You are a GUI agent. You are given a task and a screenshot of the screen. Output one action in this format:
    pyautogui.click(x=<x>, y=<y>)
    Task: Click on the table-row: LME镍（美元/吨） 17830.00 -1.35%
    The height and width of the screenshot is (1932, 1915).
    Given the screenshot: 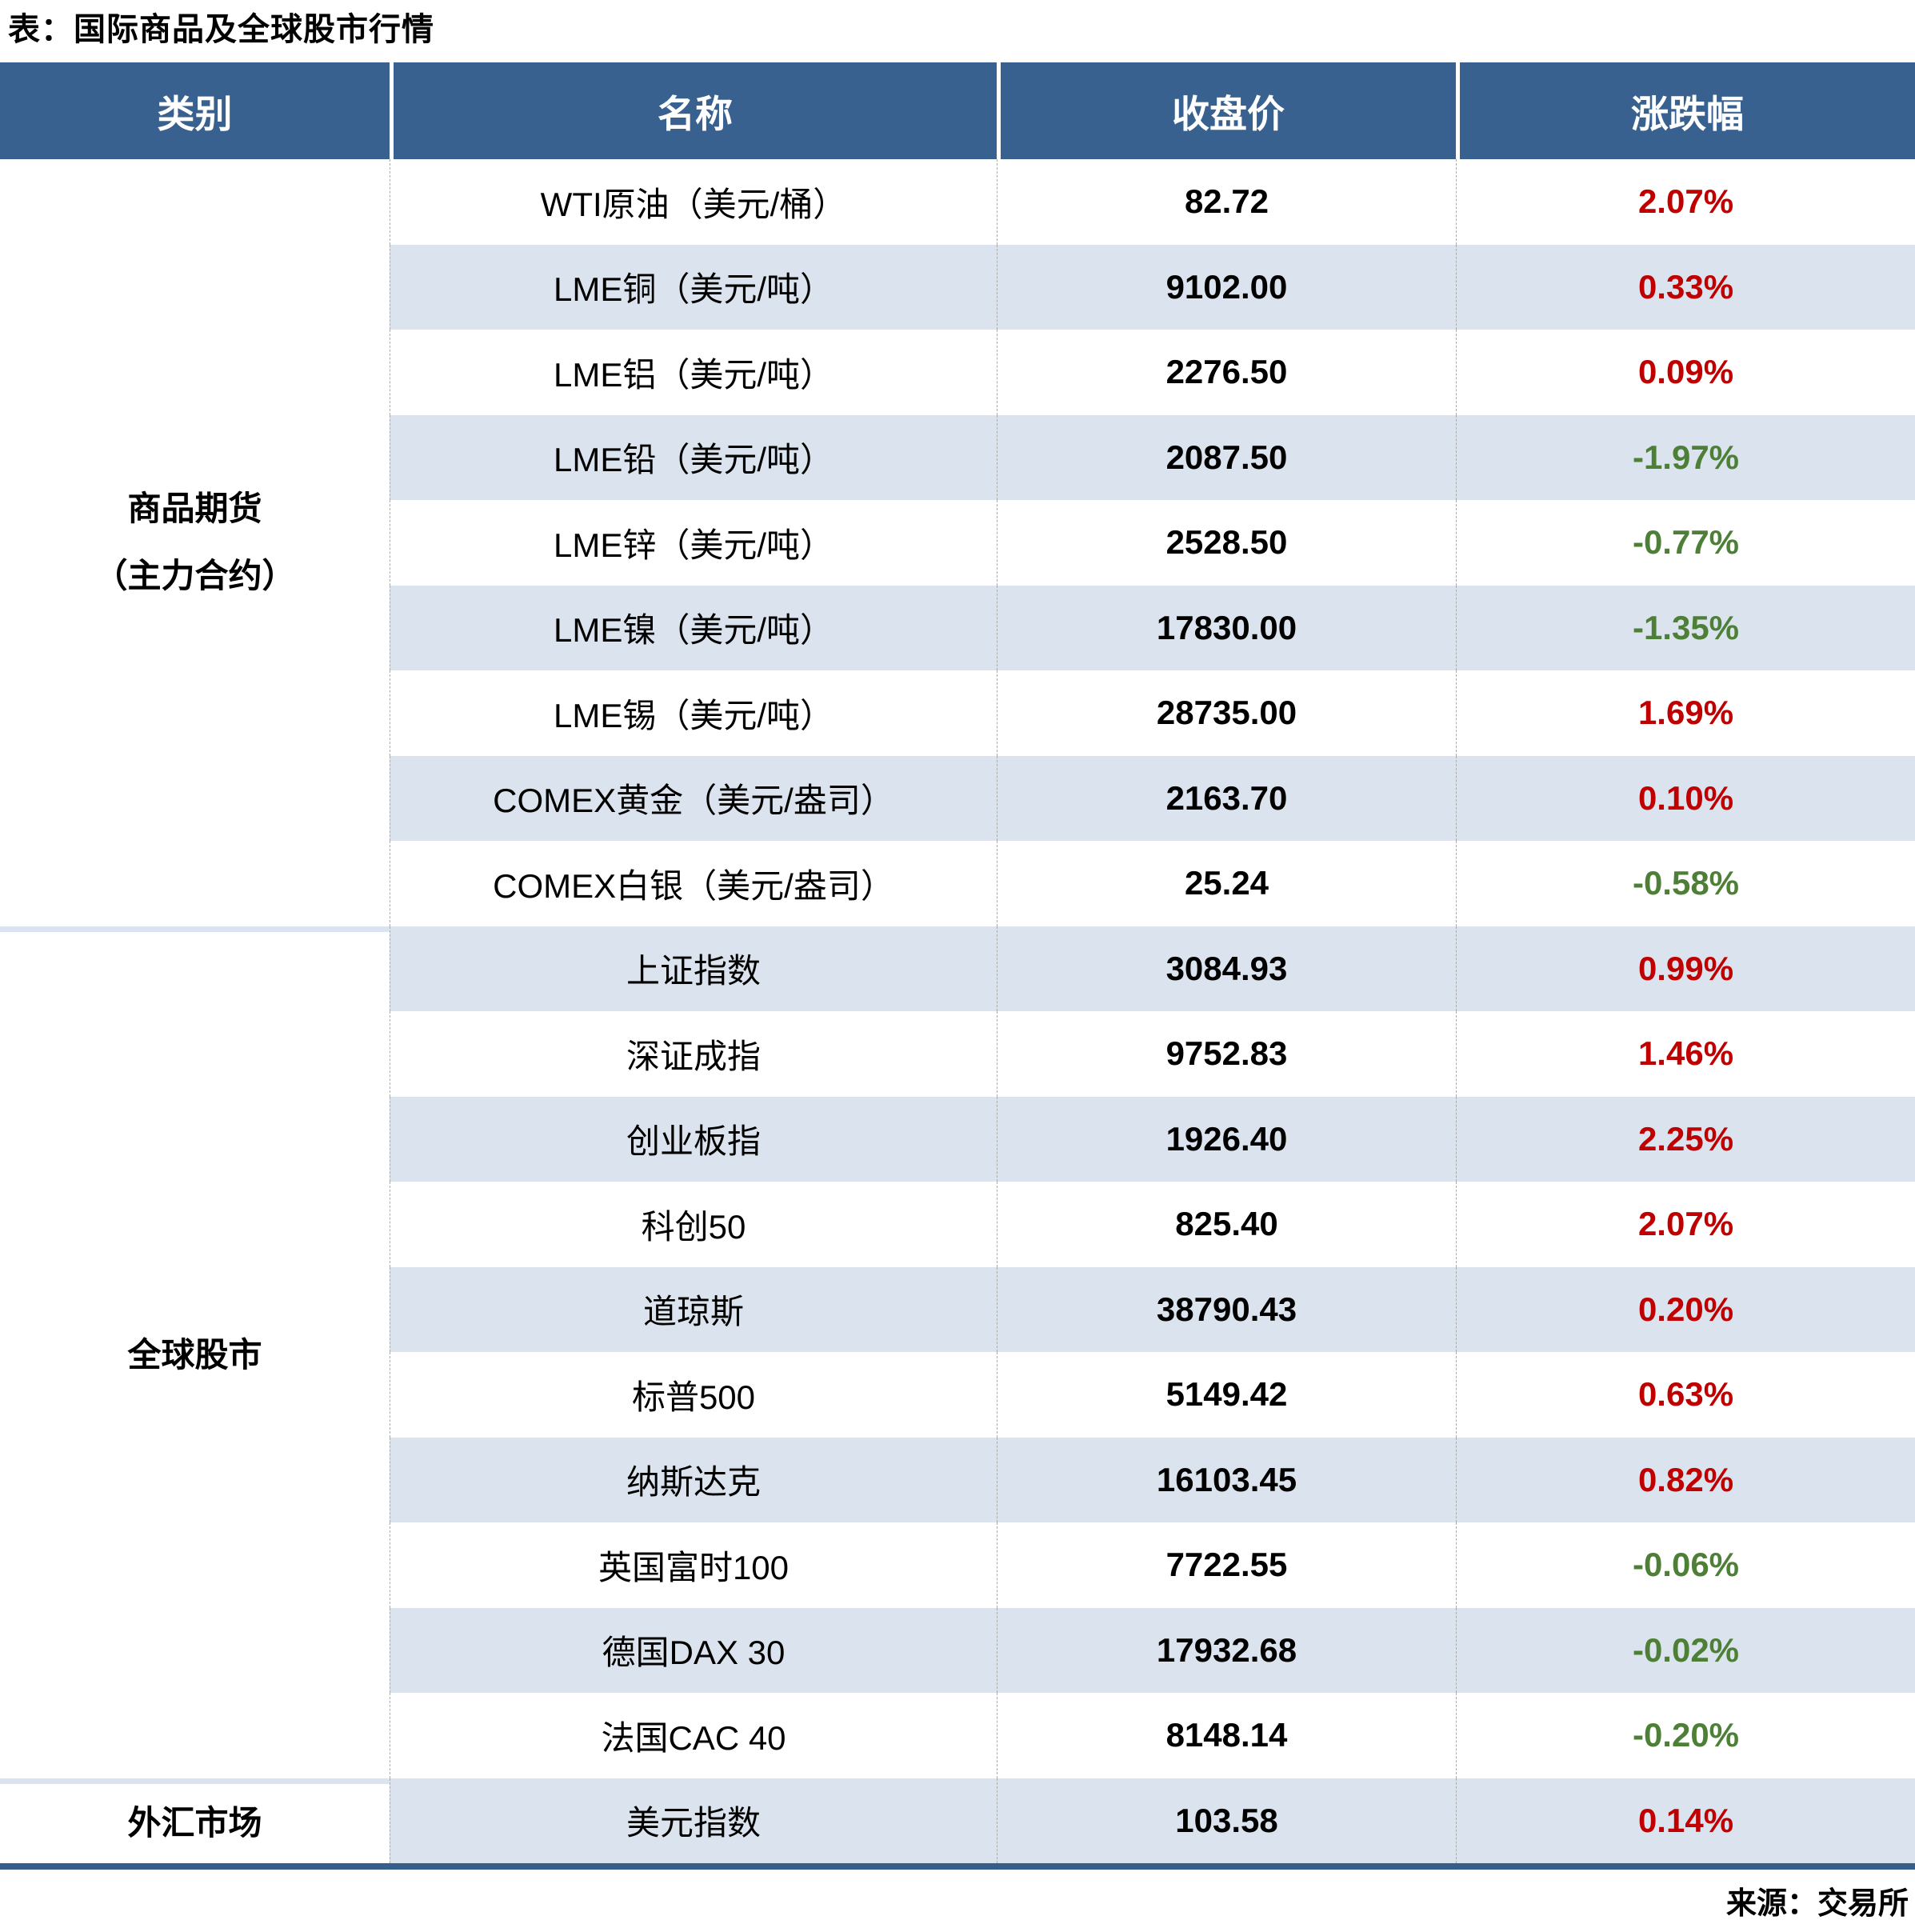 What is the action you would take?
    pyautogui.click(x=1152, y=627)
    